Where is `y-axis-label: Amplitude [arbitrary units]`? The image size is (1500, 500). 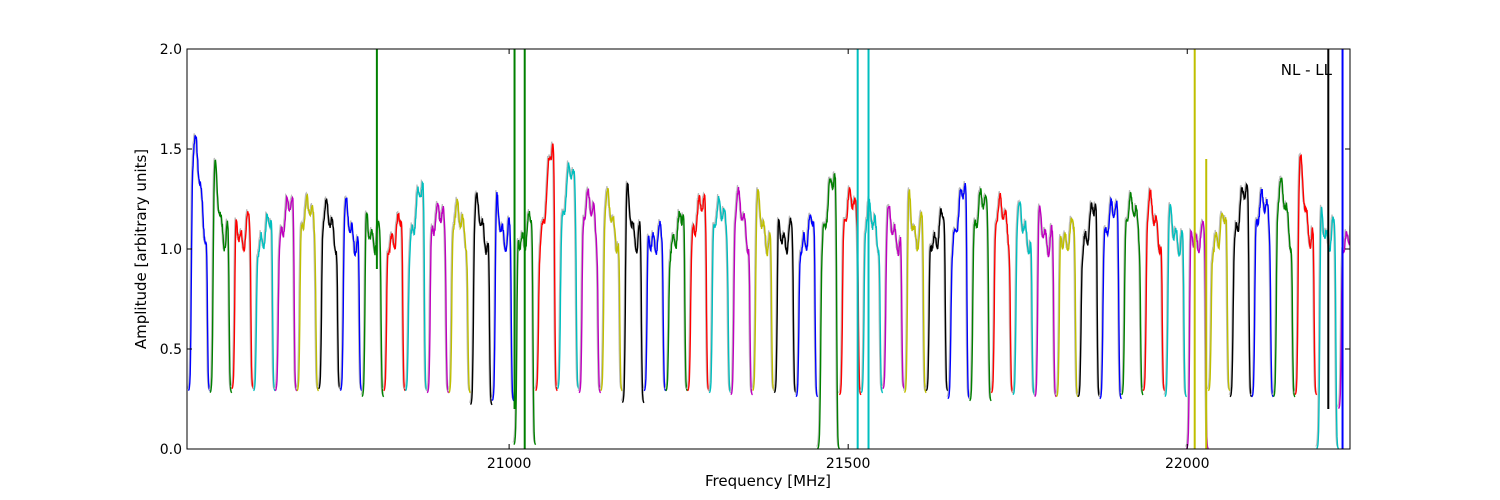
y-axis-label: Amplitude [arbitrary units] is located at coordinates (141, 249).